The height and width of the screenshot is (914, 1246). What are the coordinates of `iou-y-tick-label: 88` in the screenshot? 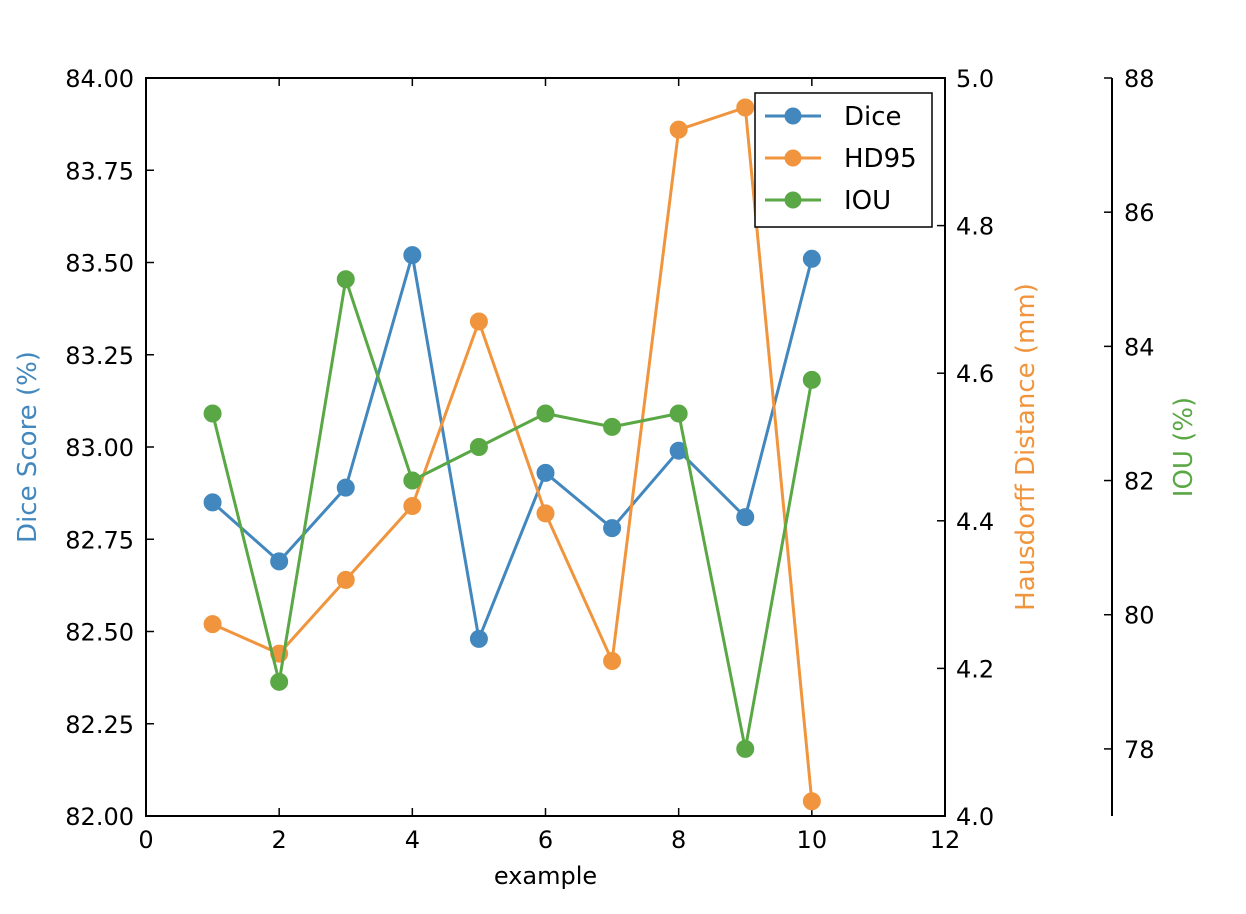 It's located at (1139, 79).